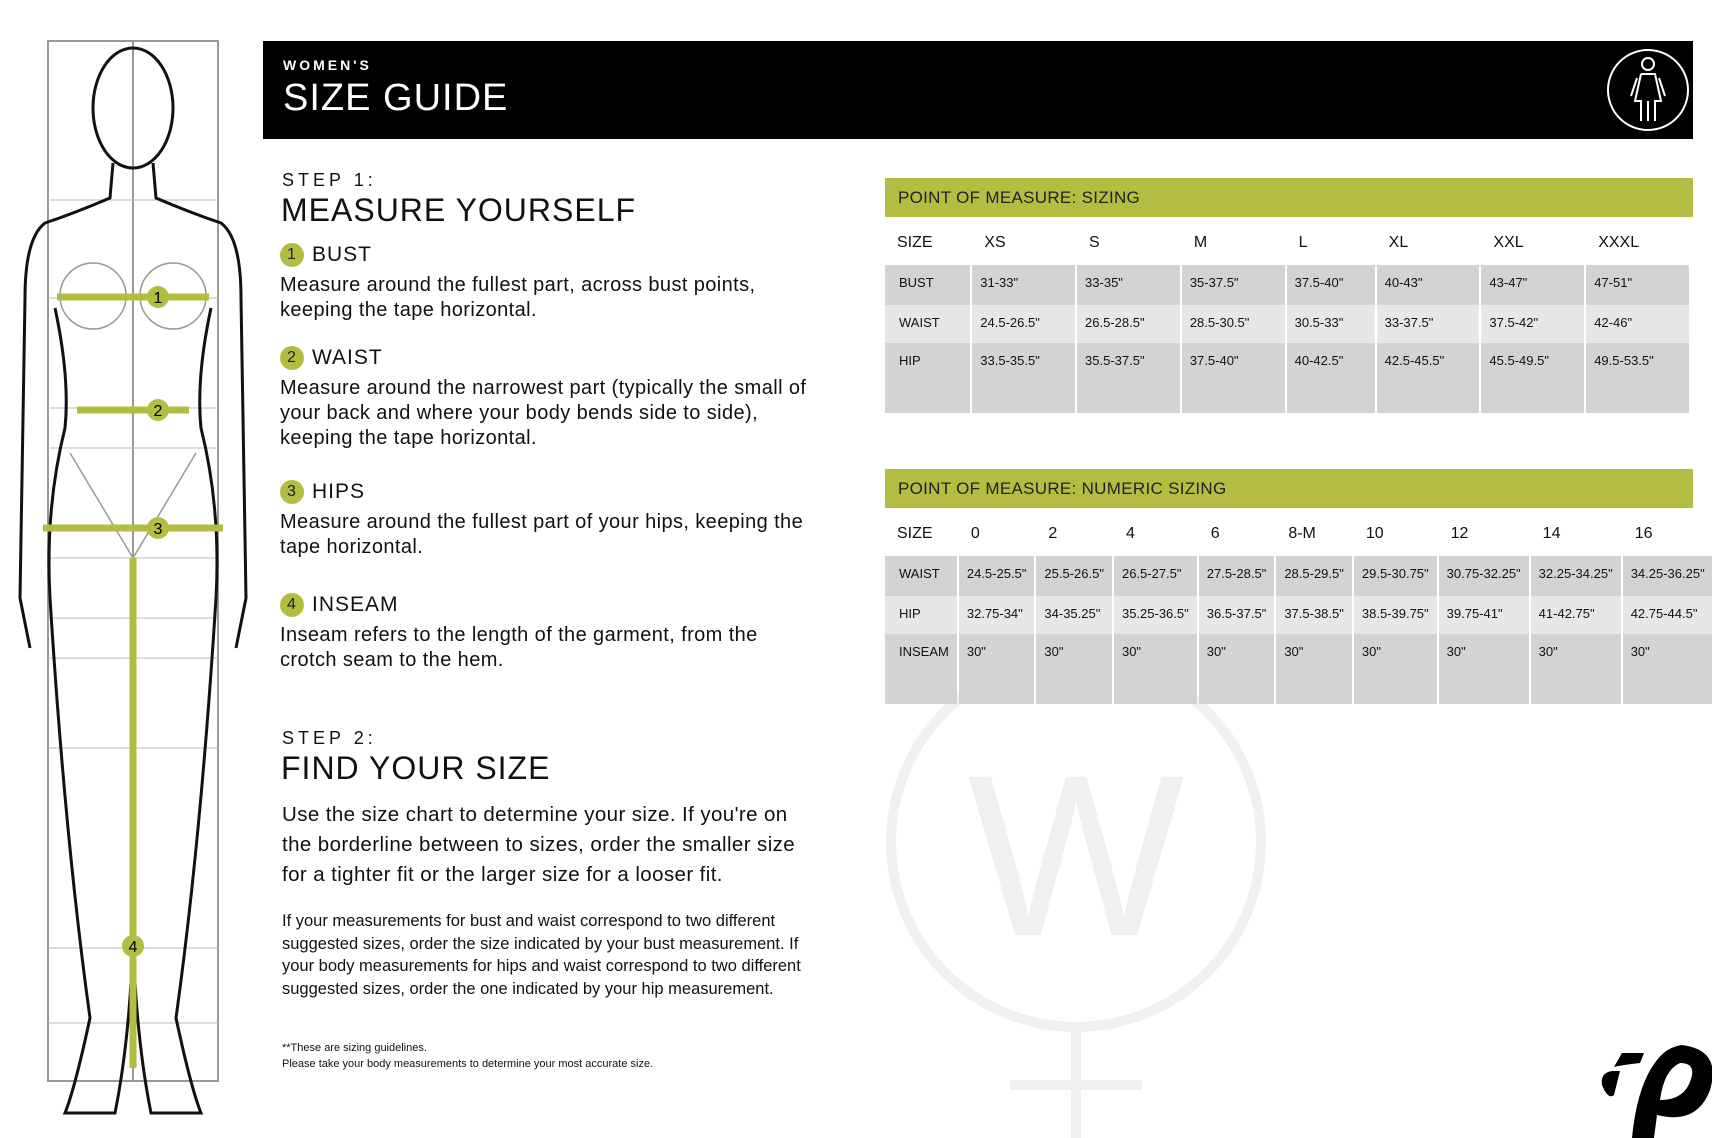 This screenshot has width=1712, height=1138. I want to click on table-cell: 26.5-27.5", so click(1155, 576).